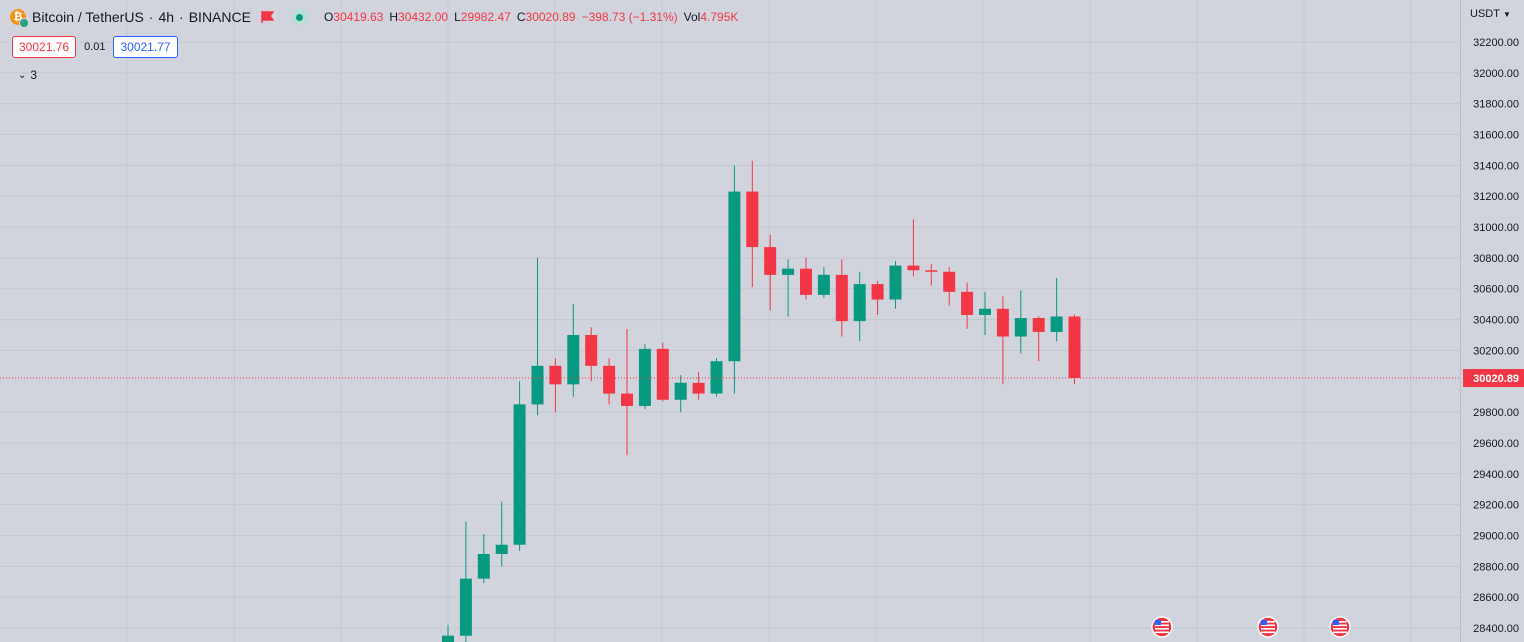 This screenshot has height=642, width=1524. I want to click on price-tick-label: 28600.00, so click(1496, 598).